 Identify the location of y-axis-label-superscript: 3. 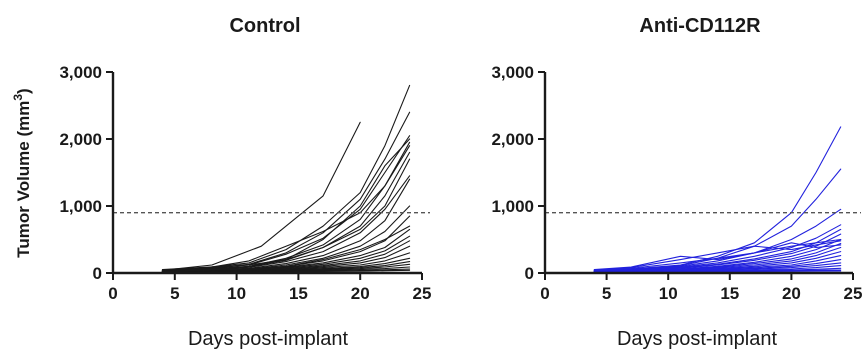
(18, 97).